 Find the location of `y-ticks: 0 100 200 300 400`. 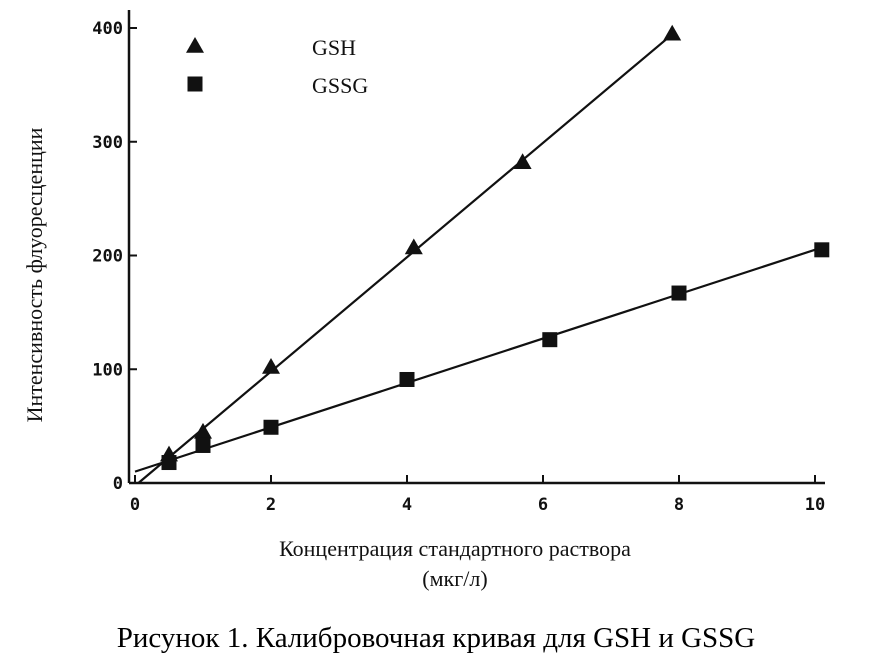

y-ticks: 0 100 200 300 400 is located at coordinates (114, 256).